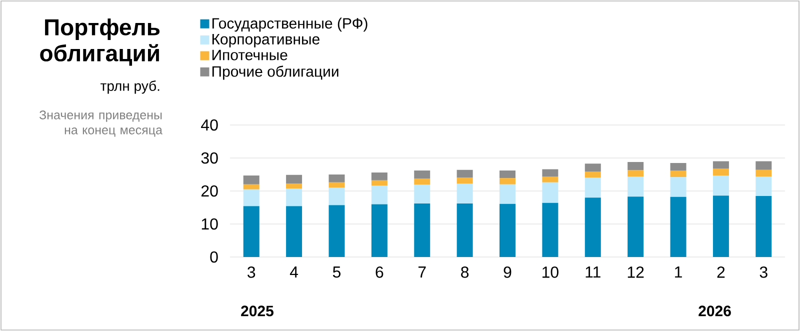 The height and width of the screenshot is (331, 800). Describe the element at coordinates (678, 272) in the screenshot. I see `x-tick-label: 1` at that location.